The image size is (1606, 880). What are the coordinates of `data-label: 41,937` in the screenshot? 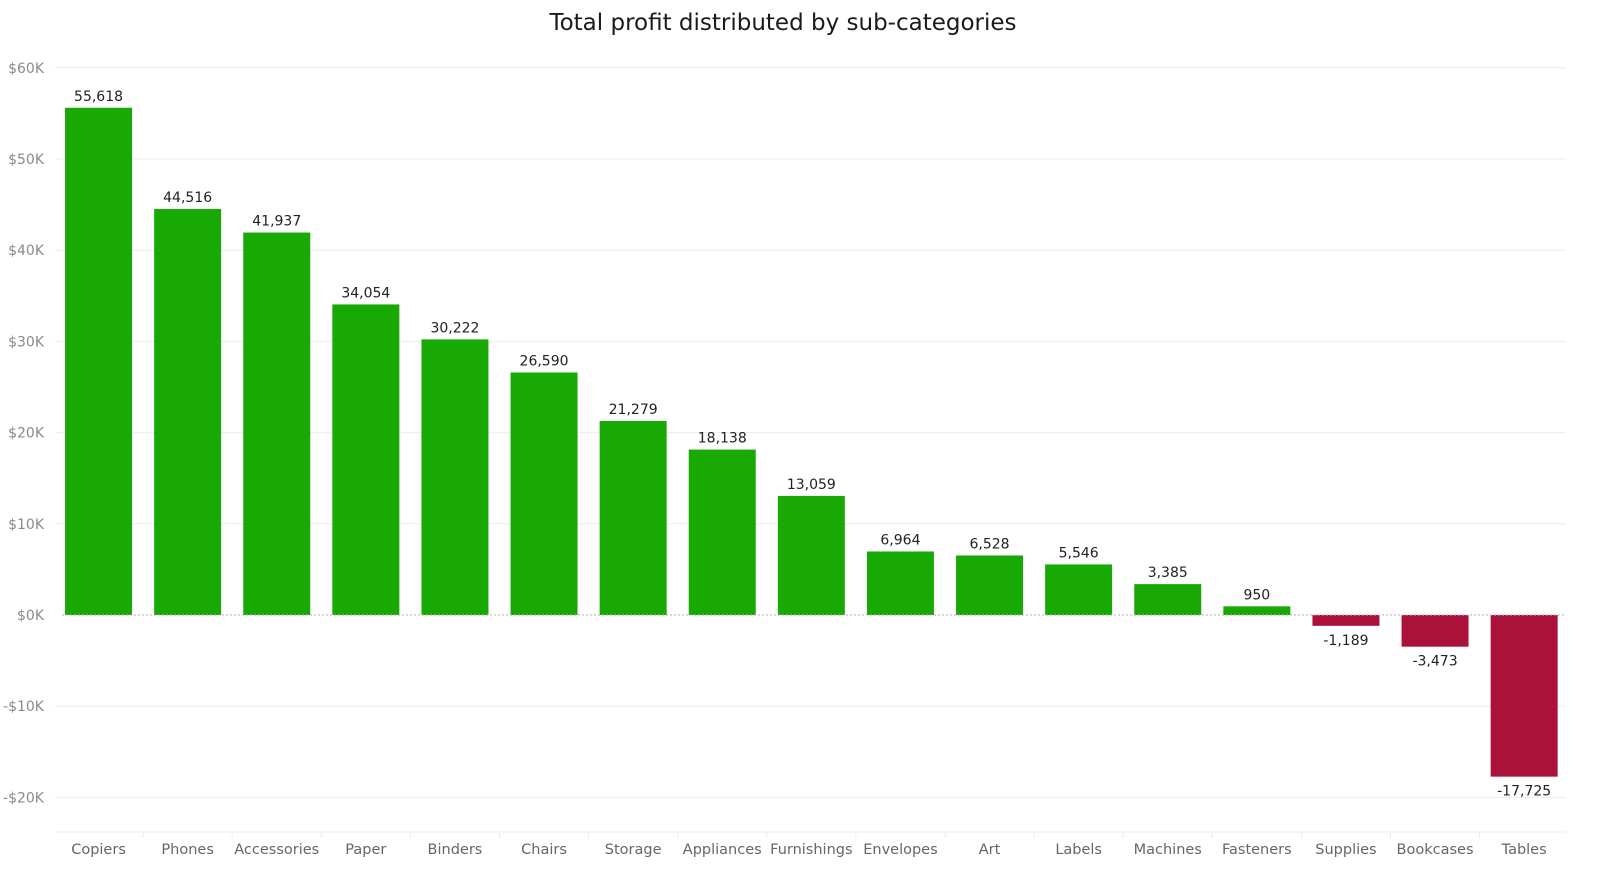 It's located at (276, 222).